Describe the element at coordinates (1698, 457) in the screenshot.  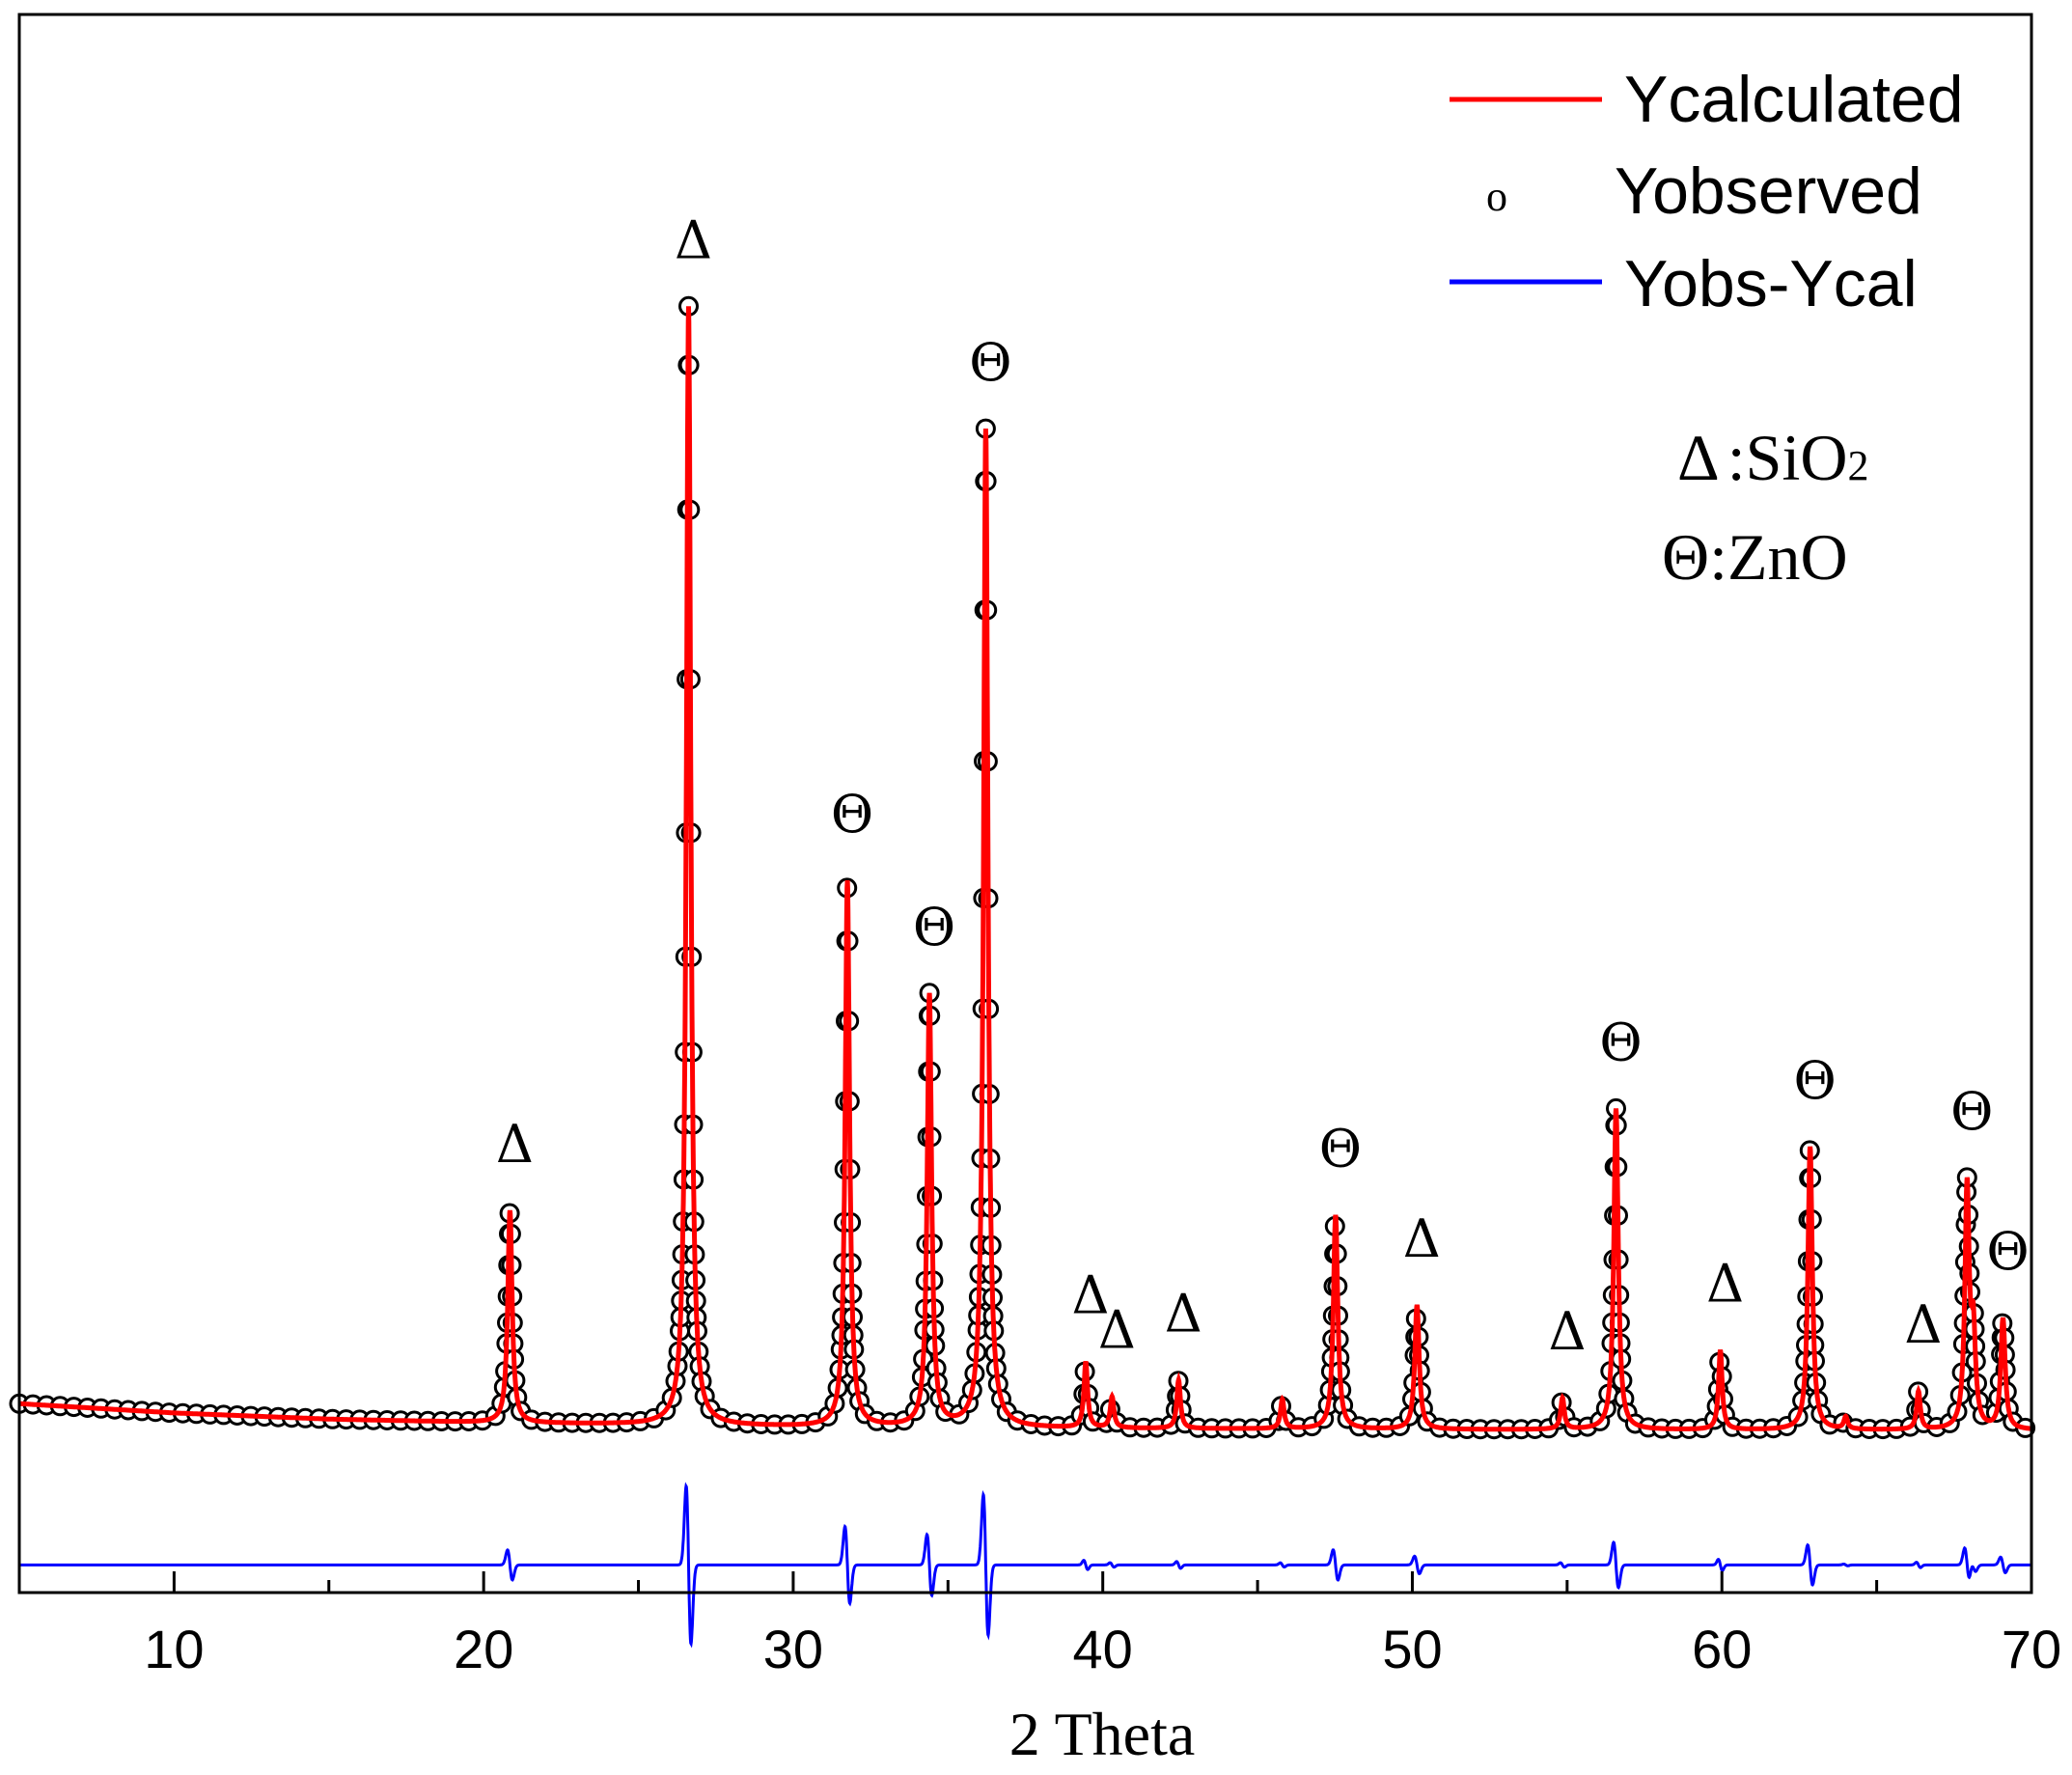
I see `phase-key-sio2-symbol: Δ` at that location.